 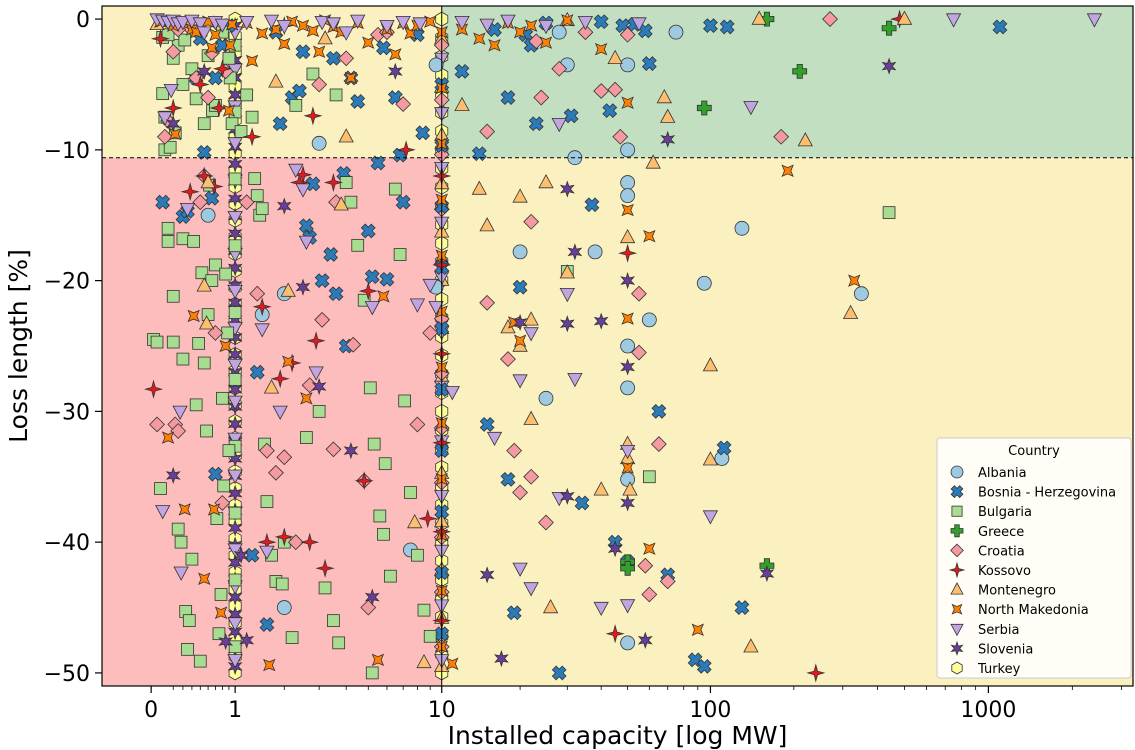 What do you see at coordinates (67, 543) in the screenshot?
I see `y-tick-label: −40` at bounding box center [67, 543].